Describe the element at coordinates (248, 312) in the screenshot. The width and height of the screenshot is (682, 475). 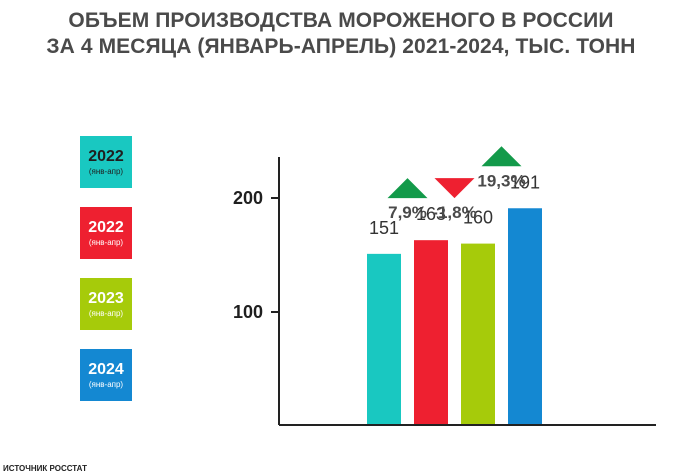
I see `y-tick-label: 100` at that location.